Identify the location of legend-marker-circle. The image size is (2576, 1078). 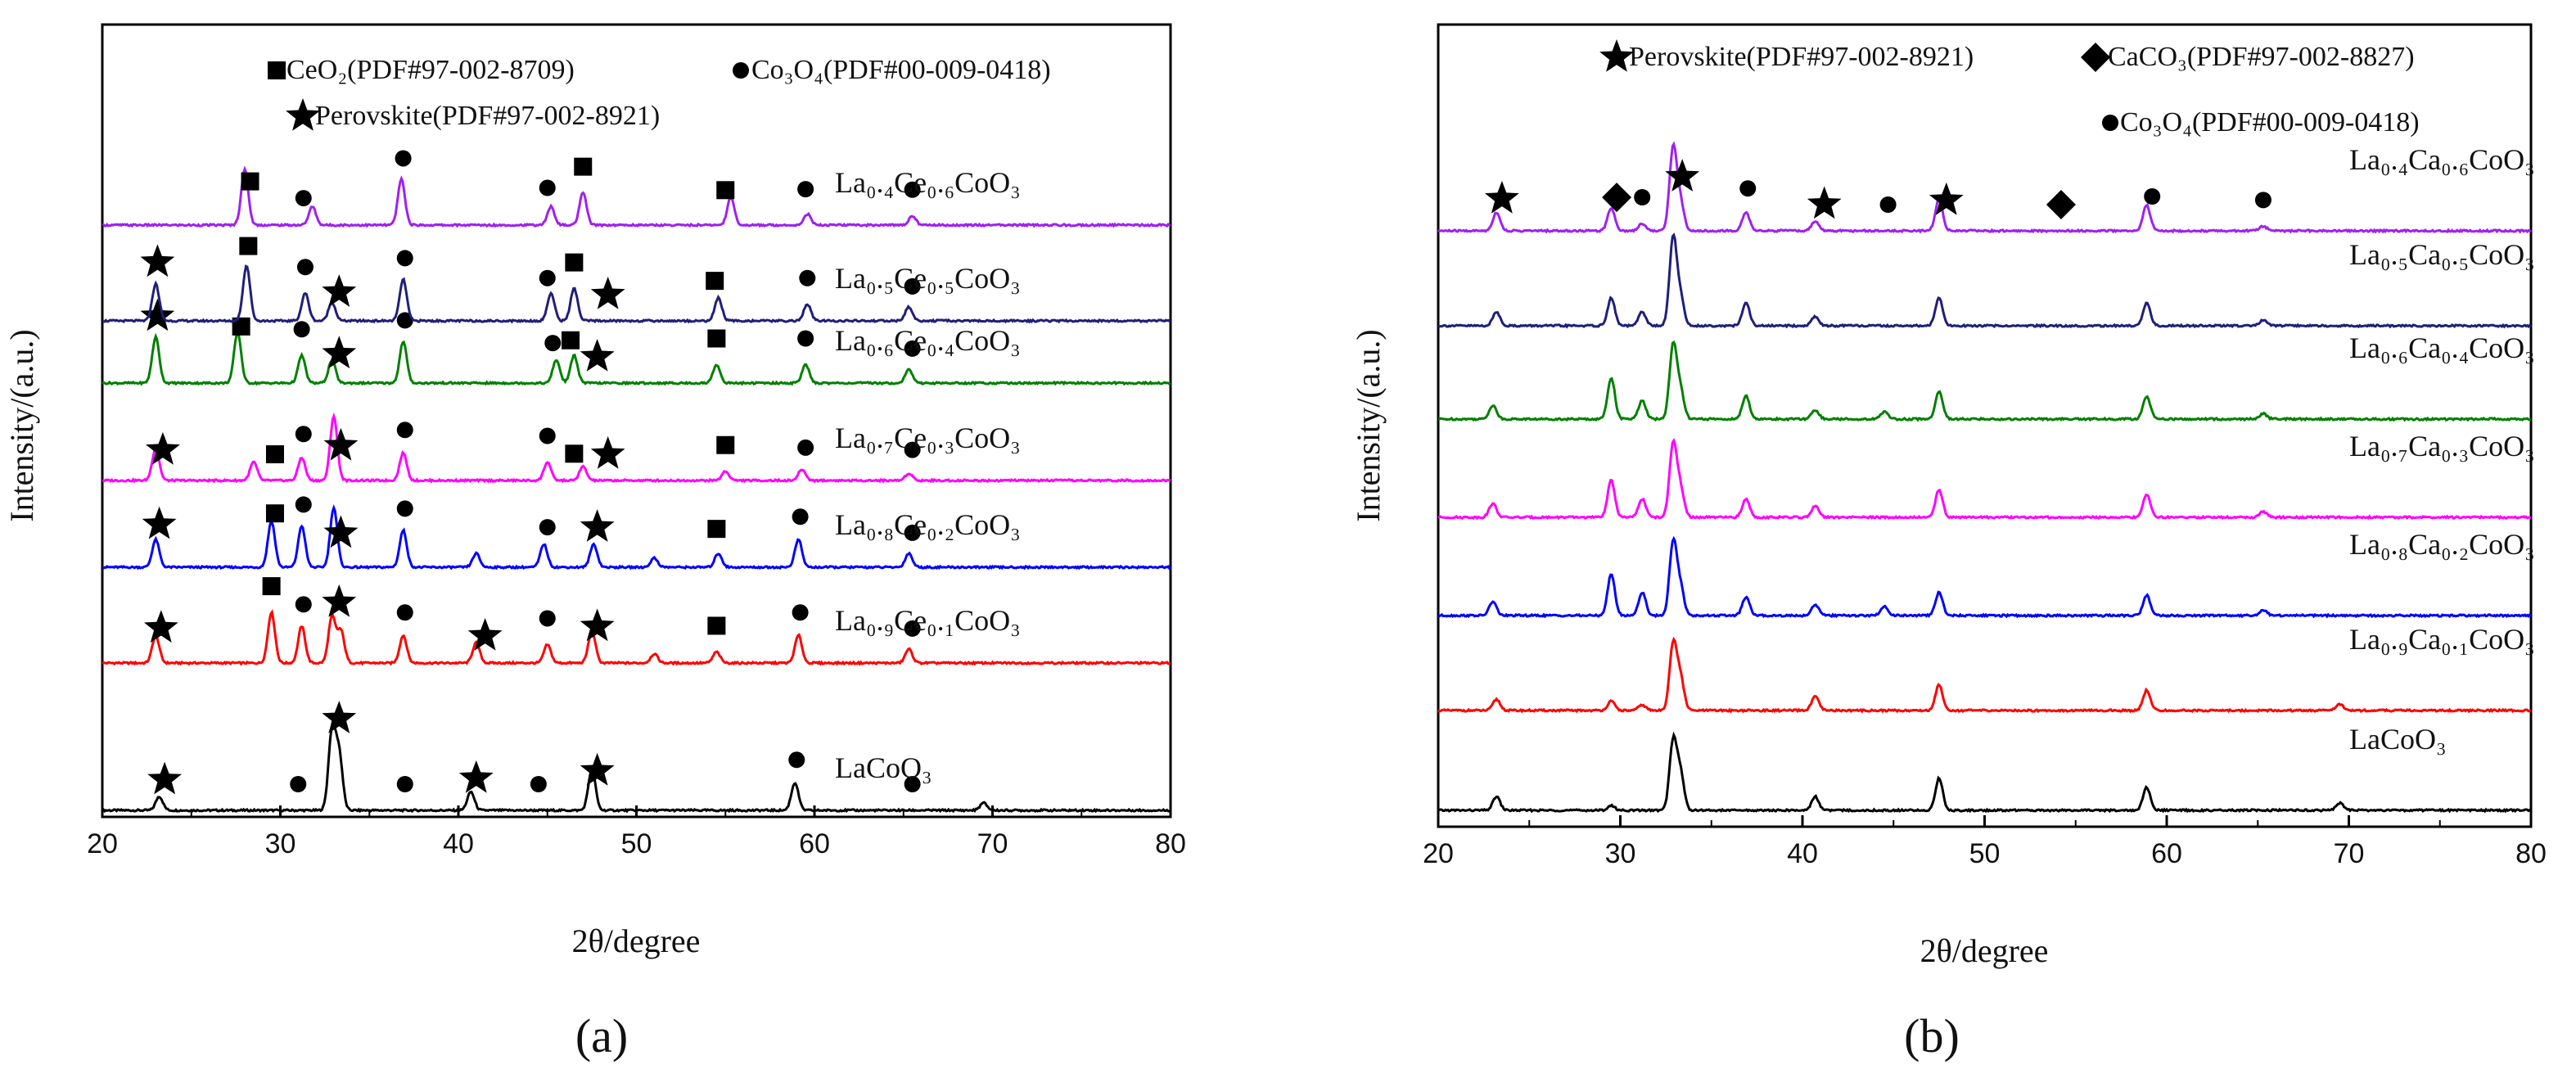
(741, 70).